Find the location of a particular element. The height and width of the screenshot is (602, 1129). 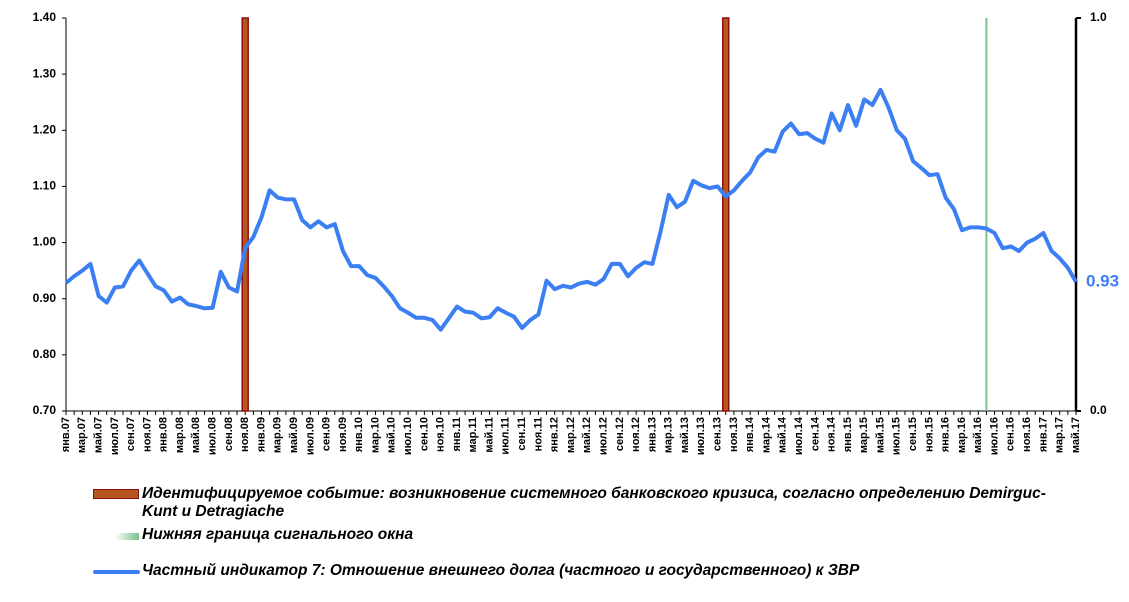

x-tick-label: июл.15 is located at coordinates (897, 436).